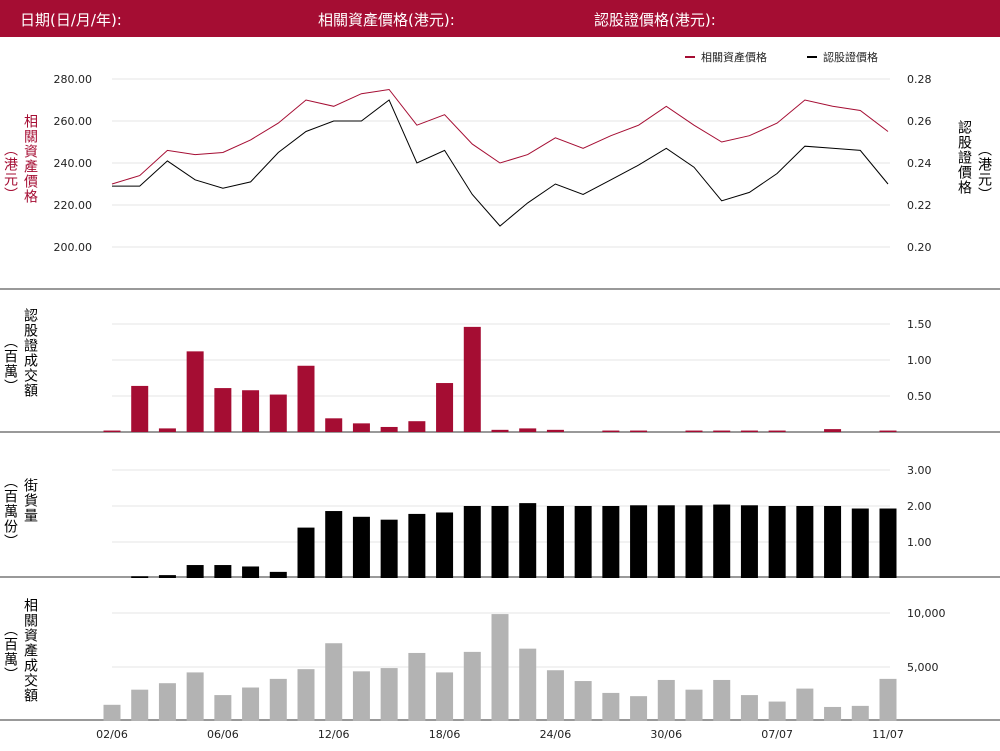 This screenshot has height=751, width=1000. Describe the element at coordinates (919, 247) in the screenshot. I see `right-tick-label: 0.20` at that location.